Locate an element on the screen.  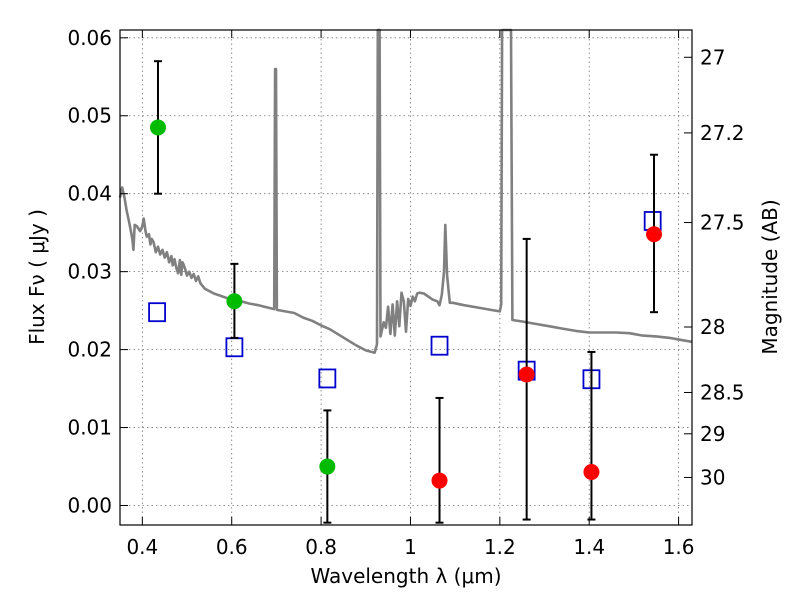
y-tick-label: 0.00 is located at coordinates (89, 506).